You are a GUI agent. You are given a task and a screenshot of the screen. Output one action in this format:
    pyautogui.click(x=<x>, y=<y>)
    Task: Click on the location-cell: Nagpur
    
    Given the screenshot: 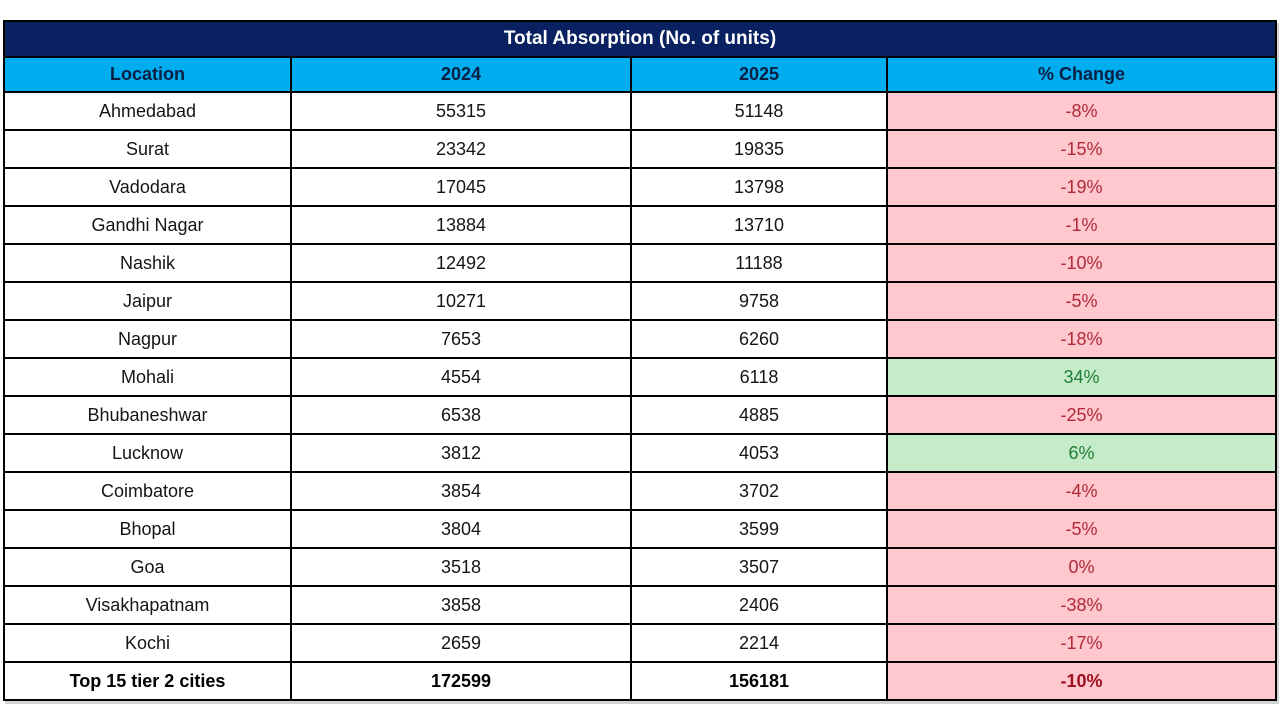 What is the action you would take?
    pyautogui.click(x=148, y=339)
    